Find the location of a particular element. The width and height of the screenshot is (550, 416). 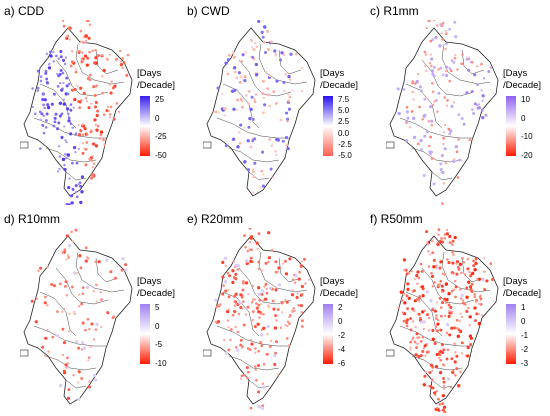

panel-title: e) R20mm is located at coordinates (215, 219).